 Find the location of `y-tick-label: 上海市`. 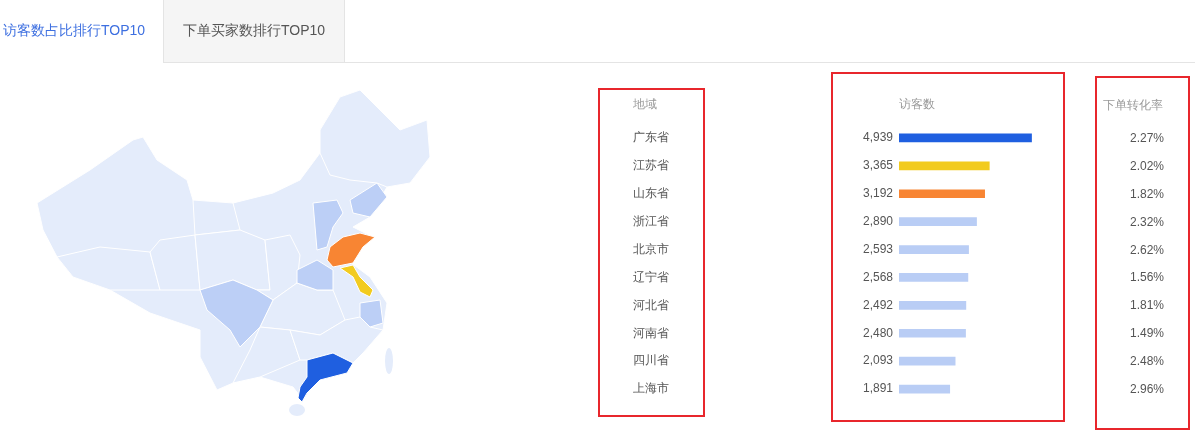

y-tick-label: 上海市 is located at coordinates (651, 388).